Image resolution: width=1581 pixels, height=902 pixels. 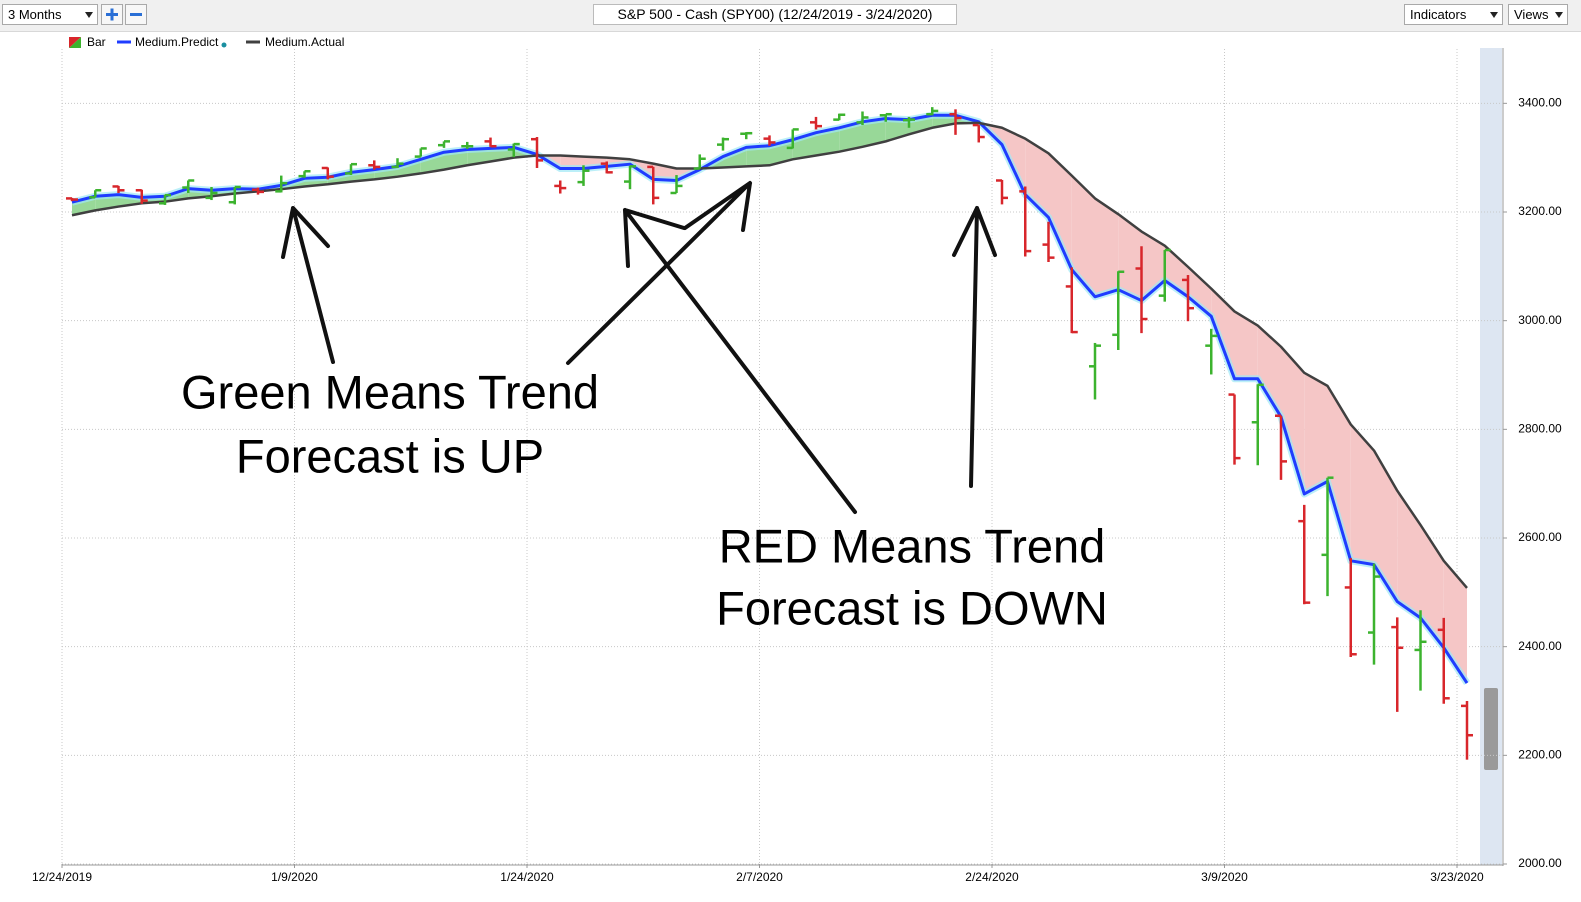 What do you see at coordinates (1540, 211) in the screenshot?
I see `y-tick-label: 3200.00` at bounding box center [1540, 211].